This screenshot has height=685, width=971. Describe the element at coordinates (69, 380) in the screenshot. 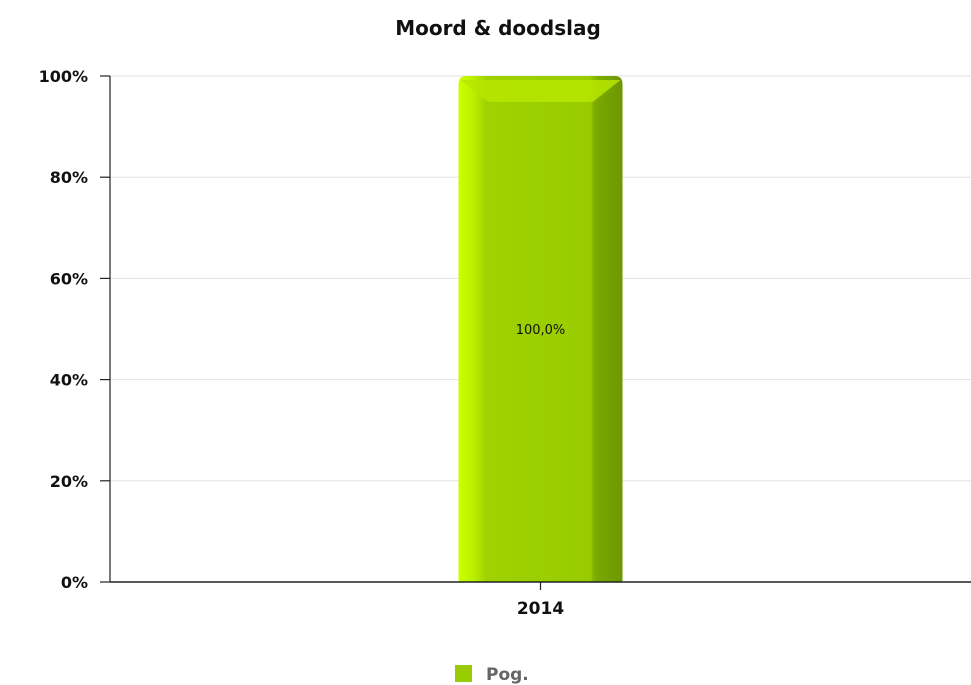

I see `y-tick-label: 40%` at that location.